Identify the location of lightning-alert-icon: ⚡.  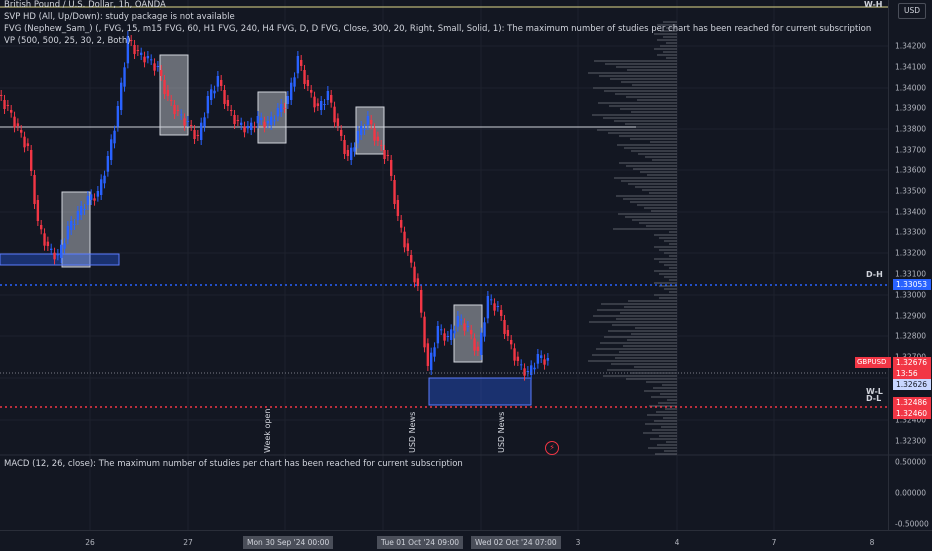
(552, 448).